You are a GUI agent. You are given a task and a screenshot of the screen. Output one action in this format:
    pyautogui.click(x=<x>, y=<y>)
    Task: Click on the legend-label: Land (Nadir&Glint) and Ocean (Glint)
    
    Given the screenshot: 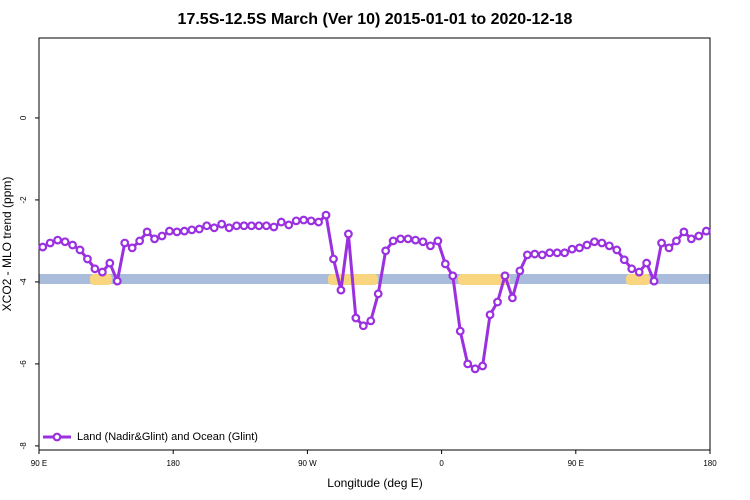 What is the action you would take?
    pyautogui.click(x=167, y=437)
    